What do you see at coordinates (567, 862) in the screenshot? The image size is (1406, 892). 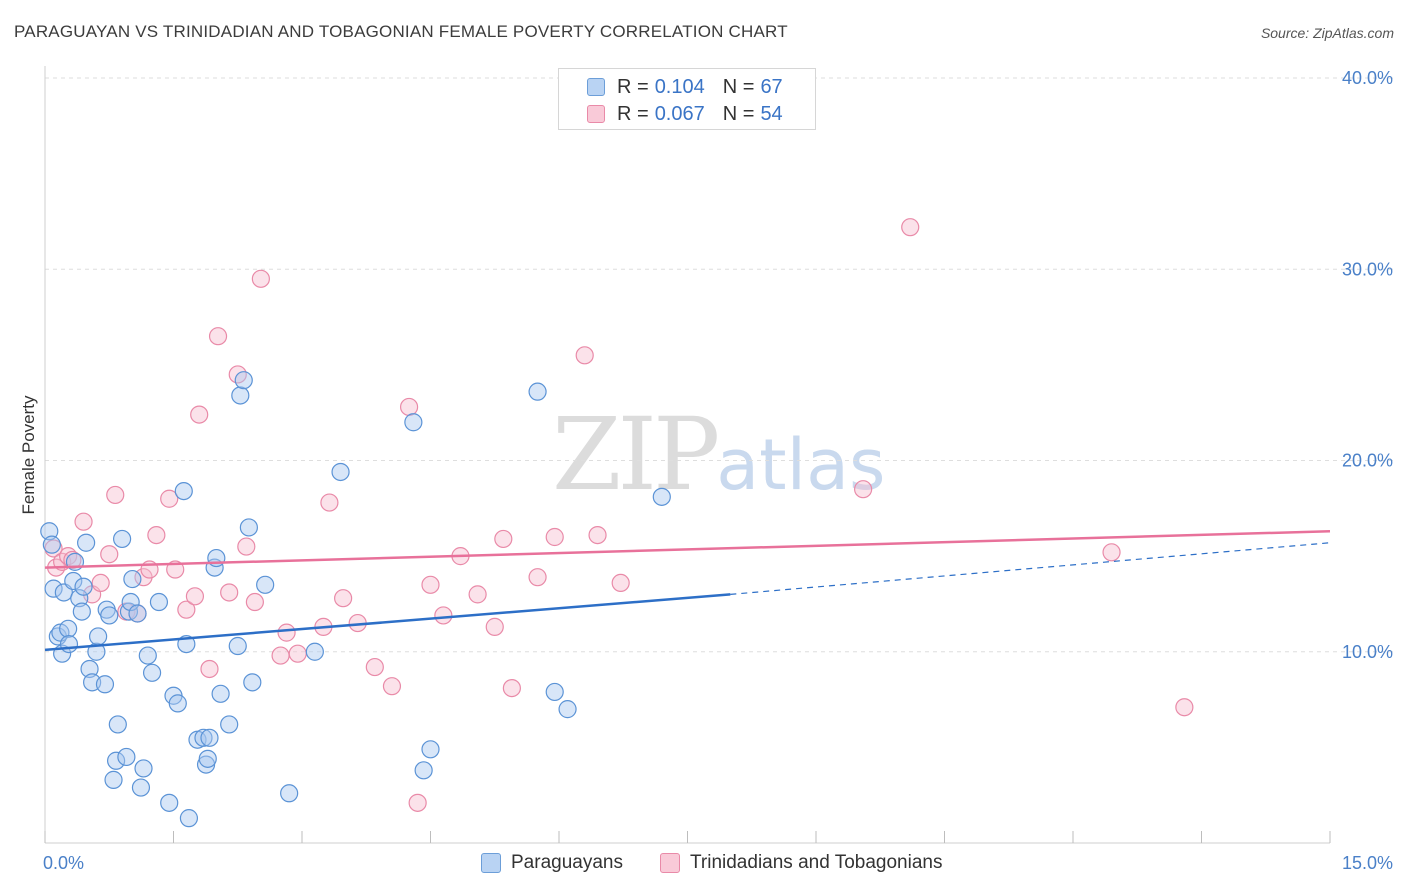 I see `bottom-legend-label: Paraguayans` at bounding box center [567, 862].